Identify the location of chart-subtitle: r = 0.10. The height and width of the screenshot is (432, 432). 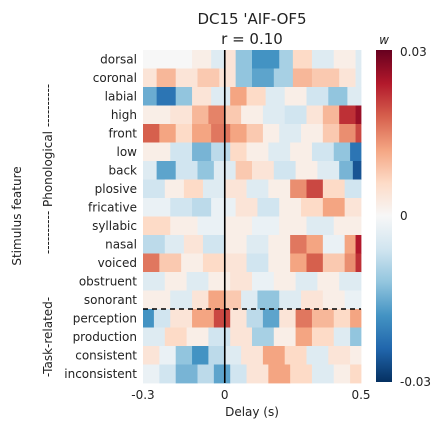
(252, 39).